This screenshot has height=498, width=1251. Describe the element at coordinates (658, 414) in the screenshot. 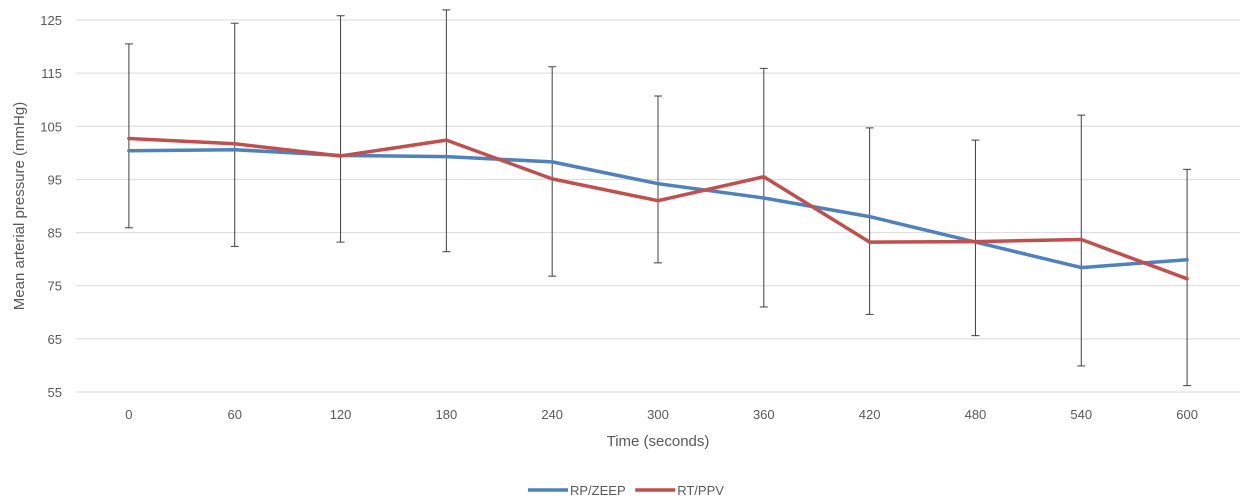

I see `x-tick-label: 300` at that location.